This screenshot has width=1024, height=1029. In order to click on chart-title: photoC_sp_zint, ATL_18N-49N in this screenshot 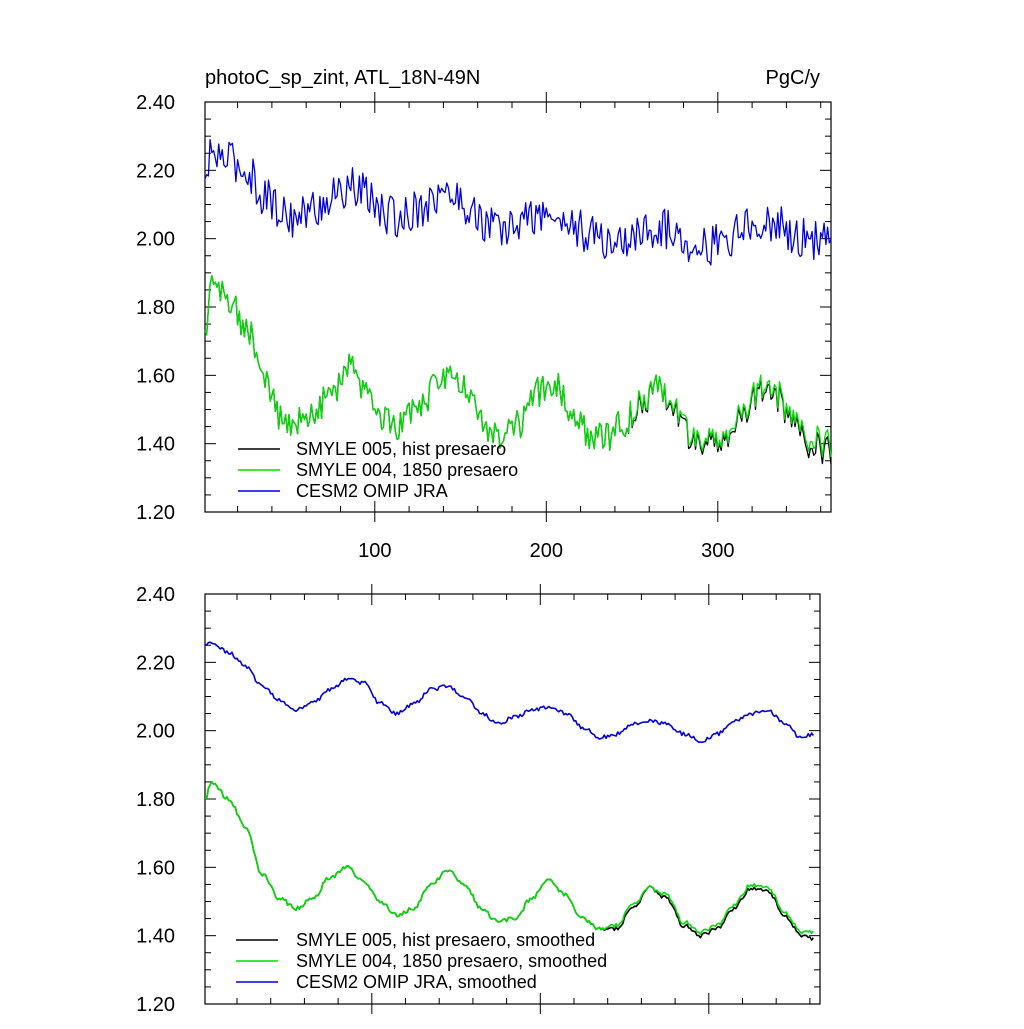, I will do `click(342, 78)`.